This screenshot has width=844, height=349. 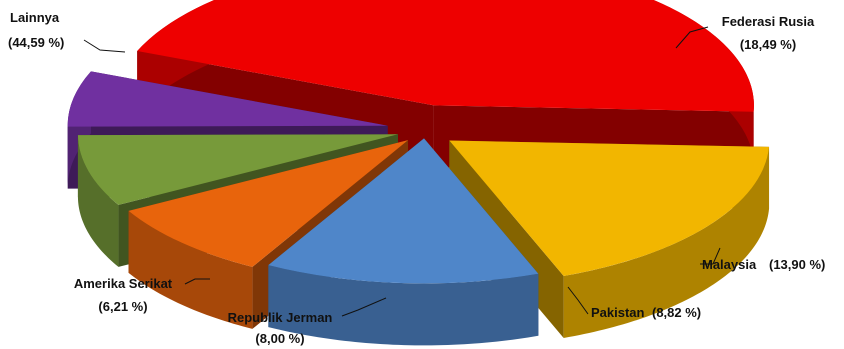 What do you see at coordinates (280, 317) in the screenshot?
I see `label-republik-jerman-name: Republik Jerman` at bounding box center [280, 317].